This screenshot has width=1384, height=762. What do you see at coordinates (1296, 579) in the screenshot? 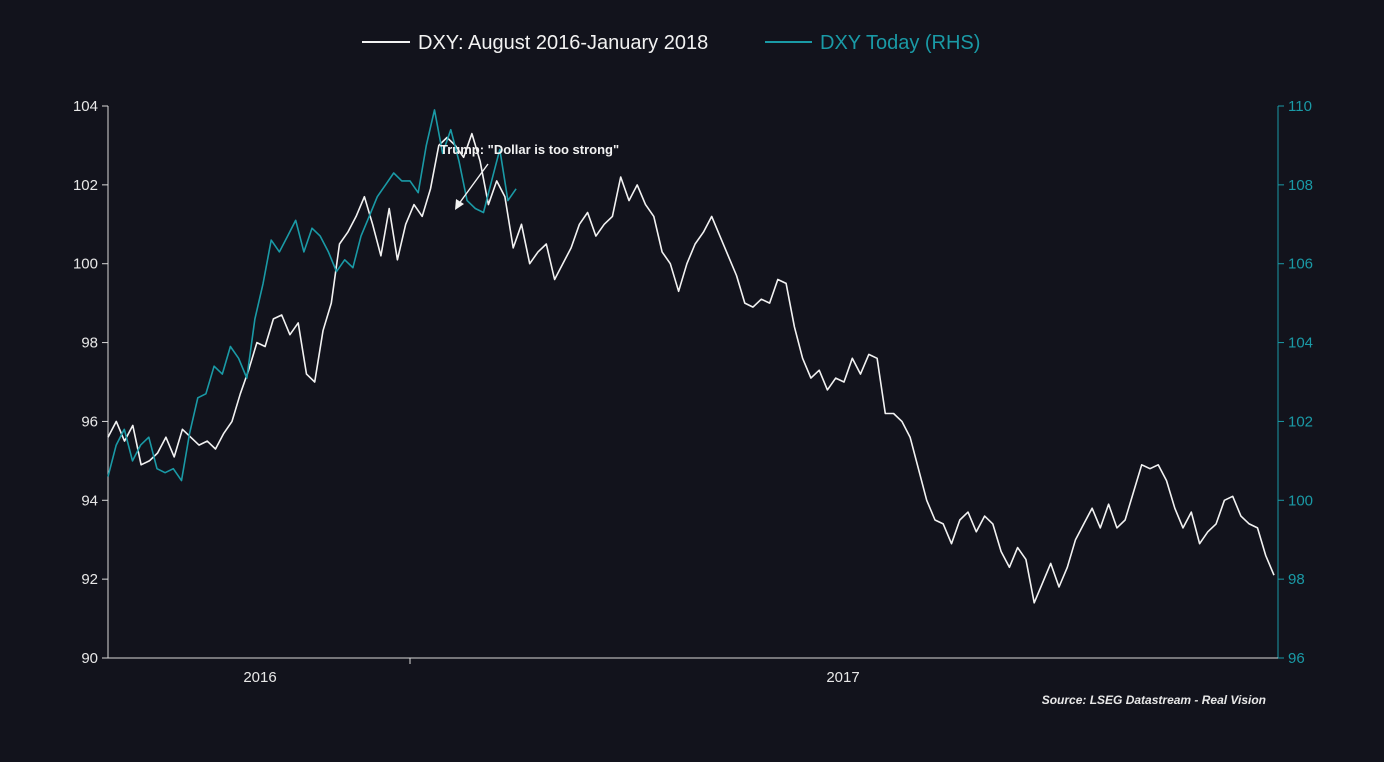
I see `y-right-tick-label: 98` at bounding box center [1296, 579].